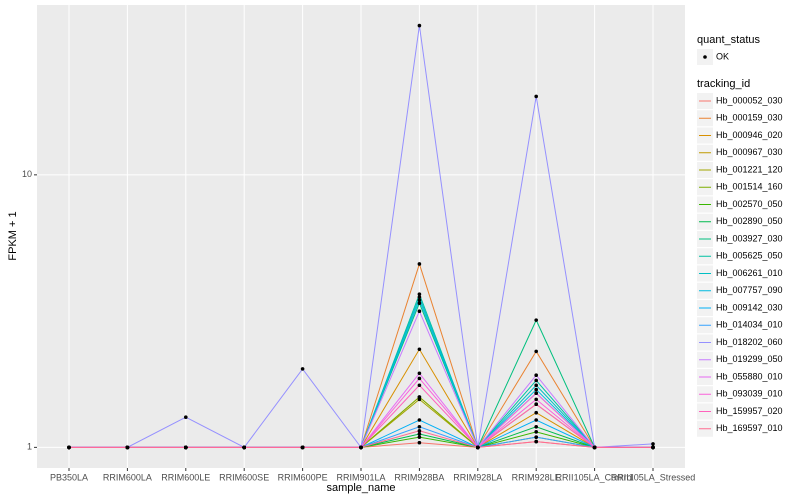 Image resolution: width=800 pixels, height=500 pixels. What do you see at coordinates (749, 118) in the screenshot?
I see `legend-label: Hb_000159_030` at bounding box center [749, 118].